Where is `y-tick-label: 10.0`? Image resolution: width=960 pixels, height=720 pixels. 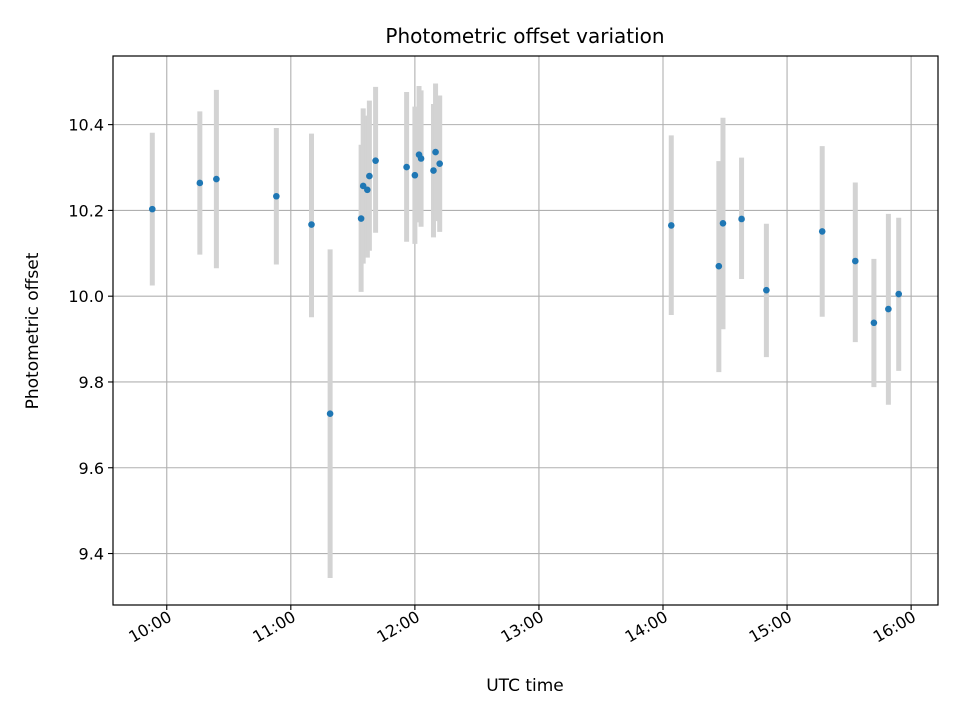 y-tick-label: 10.0 is located at coordinates (86, 296).